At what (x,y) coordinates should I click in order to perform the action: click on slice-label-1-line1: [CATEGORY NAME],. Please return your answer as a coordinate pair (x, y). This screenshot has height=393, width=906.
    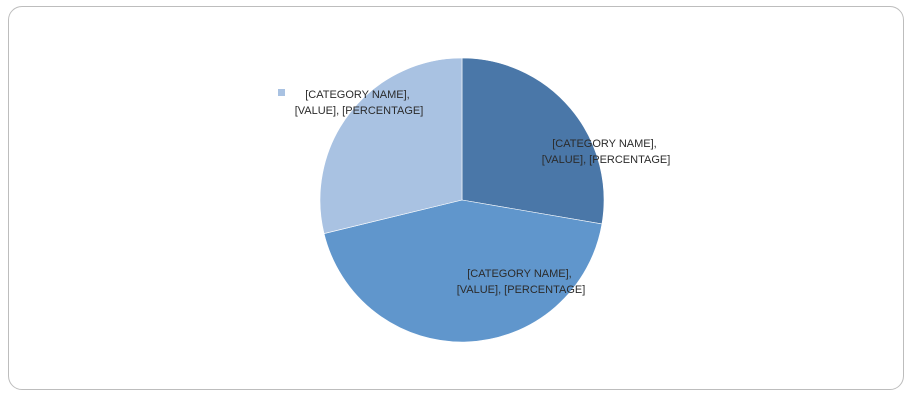
    Looking at the image, I should click on (604, 144).